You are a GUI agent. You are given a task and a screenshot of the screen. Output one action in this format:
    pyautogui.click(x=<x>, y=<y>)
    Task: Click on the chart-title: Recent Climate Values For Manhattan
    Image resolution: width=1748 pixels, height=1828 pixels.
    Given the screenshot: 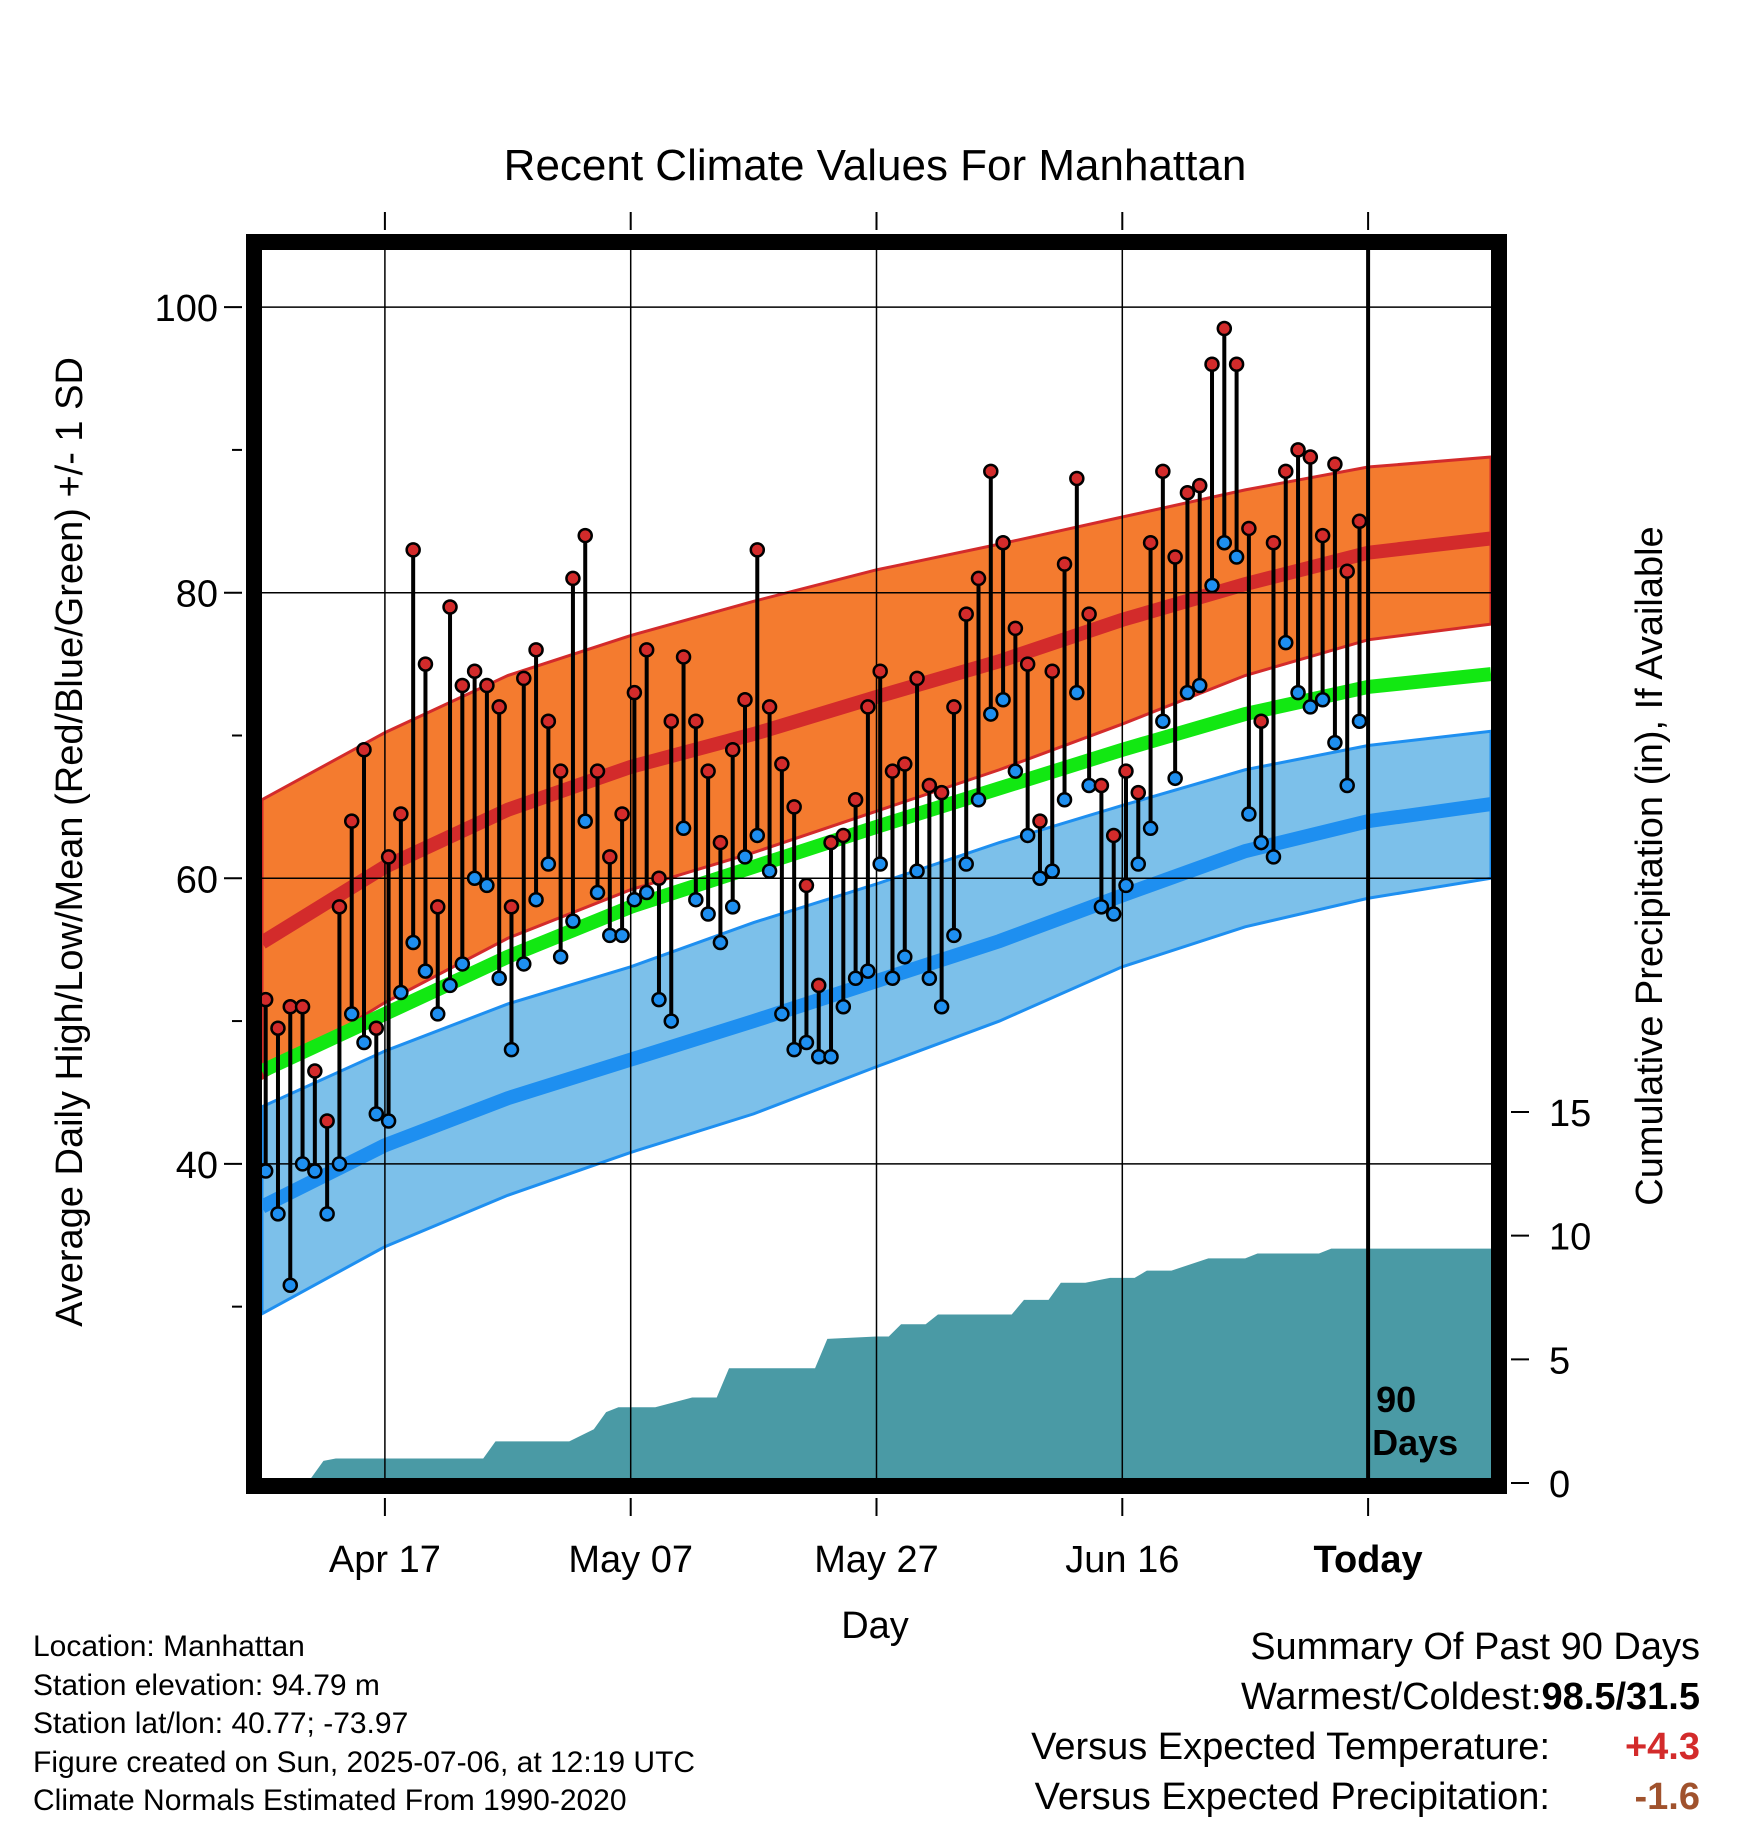 What is the action you would take?
    pyautogui.click(x=875, y=165)
    